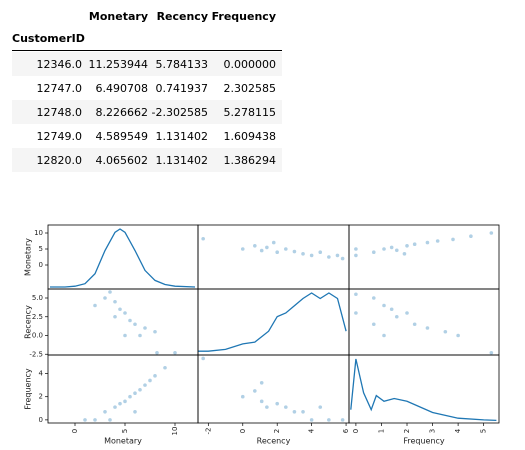  I want to click on x-axis-label: Monetary, so click(123, 441).